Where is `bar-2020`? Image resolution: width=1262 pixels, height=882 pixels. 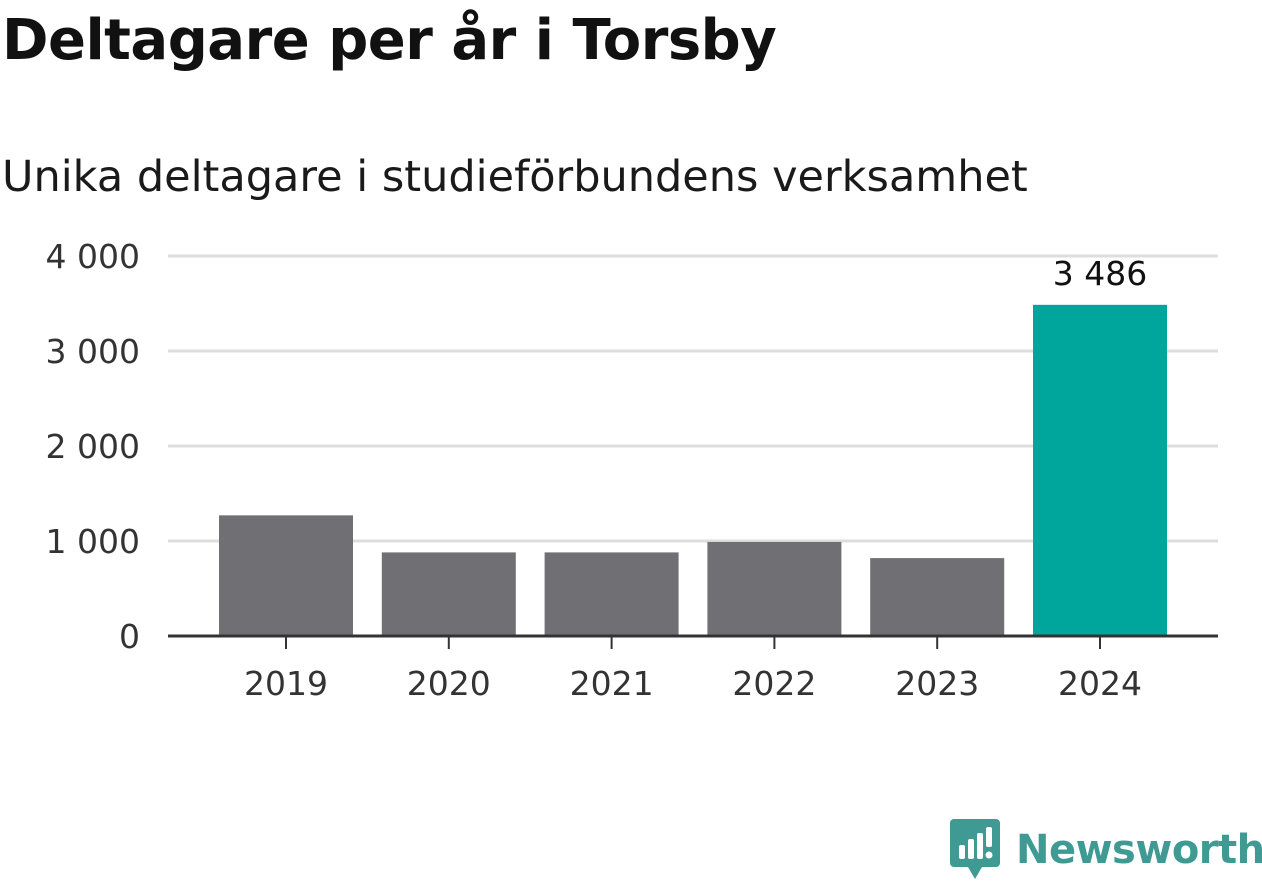
bar-2020 is located at coordinates (448, 594).